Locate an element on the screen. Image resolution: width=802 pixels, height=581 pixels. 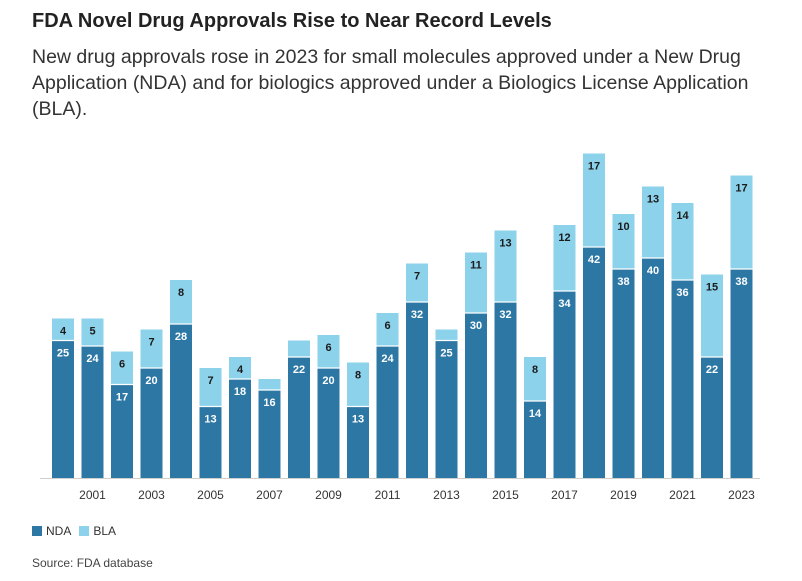
bar-bla-2008 is located at coordinates (299, 348).